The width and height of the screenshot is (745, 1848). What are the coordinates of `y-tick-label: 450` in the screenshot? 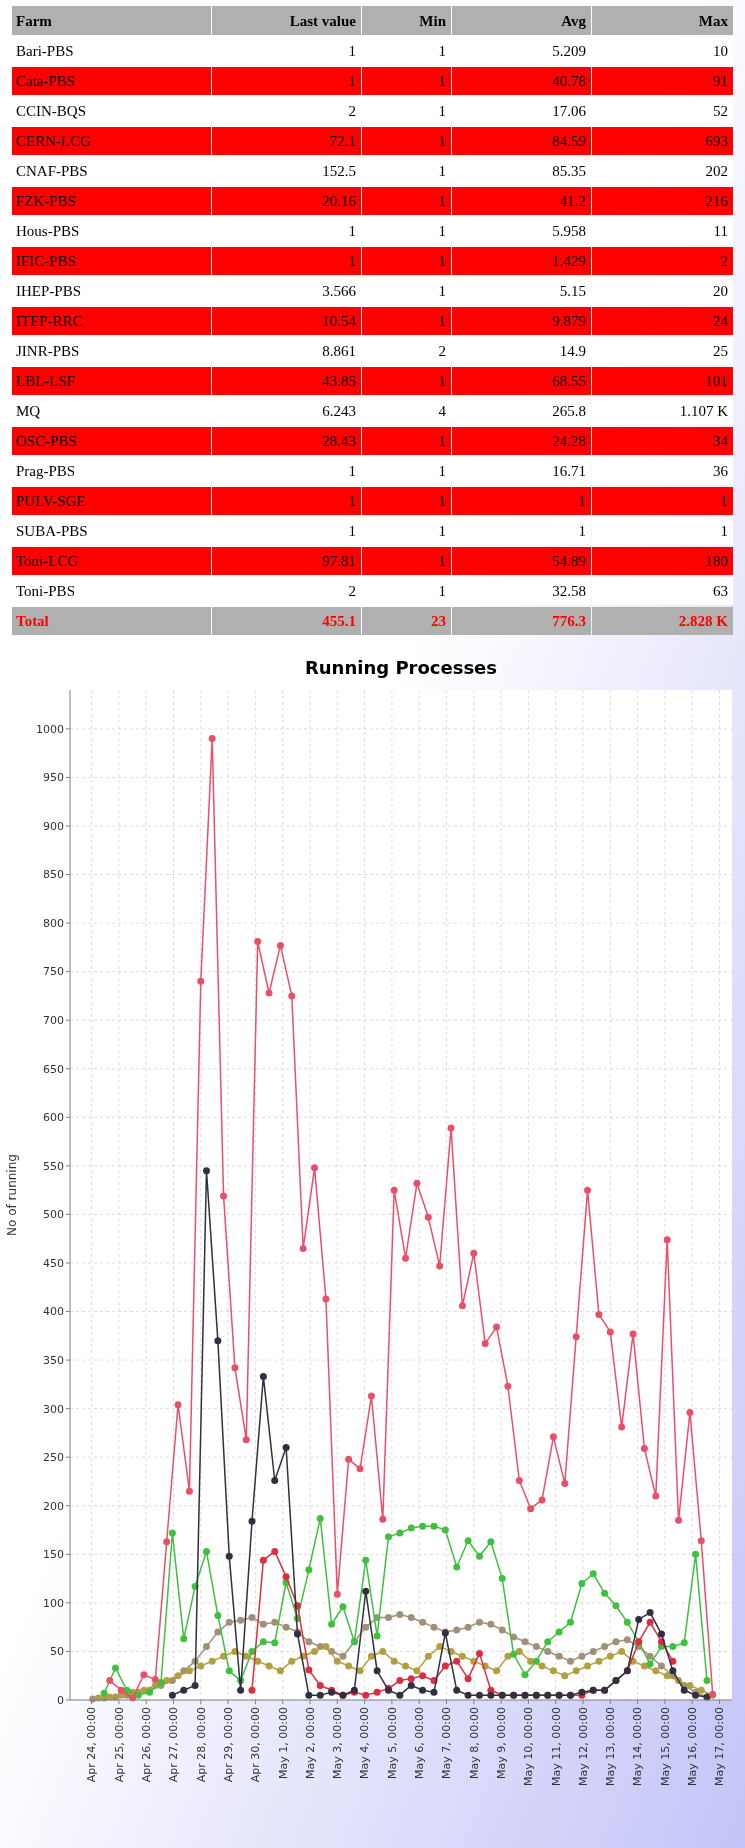 It's located at (53, 1263).